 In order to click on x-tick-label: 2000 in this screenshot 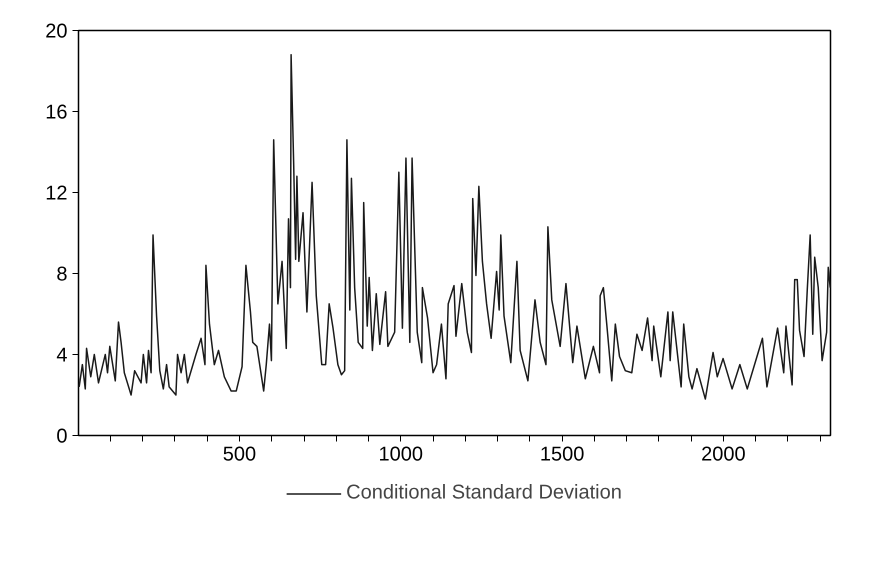, I will do `click(723, 455)`.